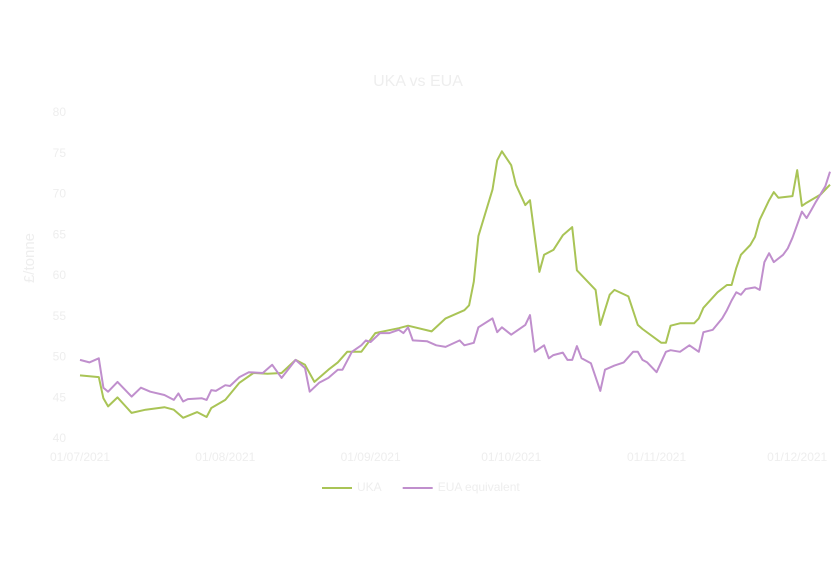  What do you see at coordinates (511, 457) in the screenshot?
I see `x-tick-label: 01/10/2021` at bounding box center [511, 457].